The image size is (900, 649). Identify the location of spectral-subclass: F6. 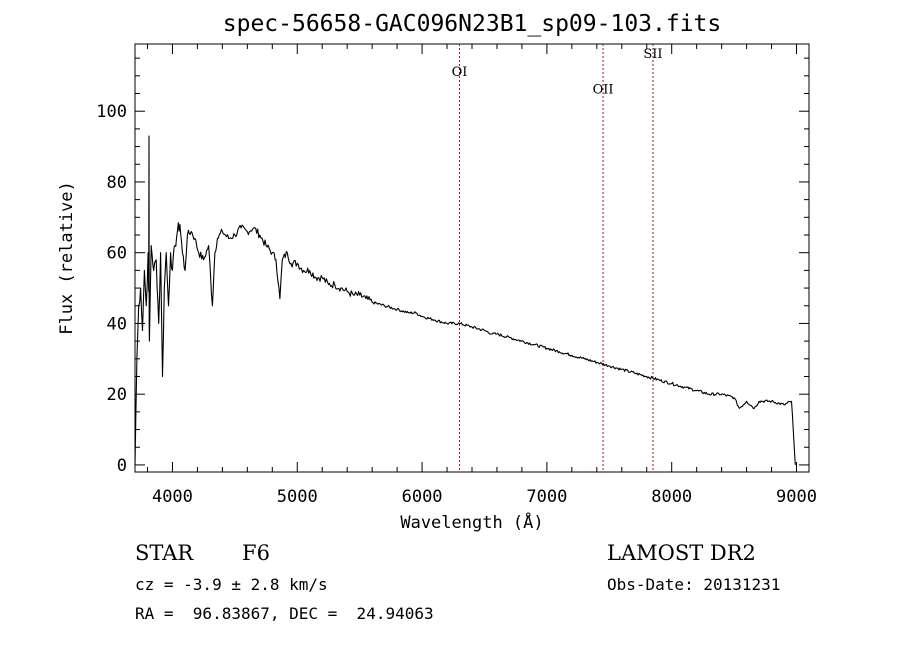
(256, 553).